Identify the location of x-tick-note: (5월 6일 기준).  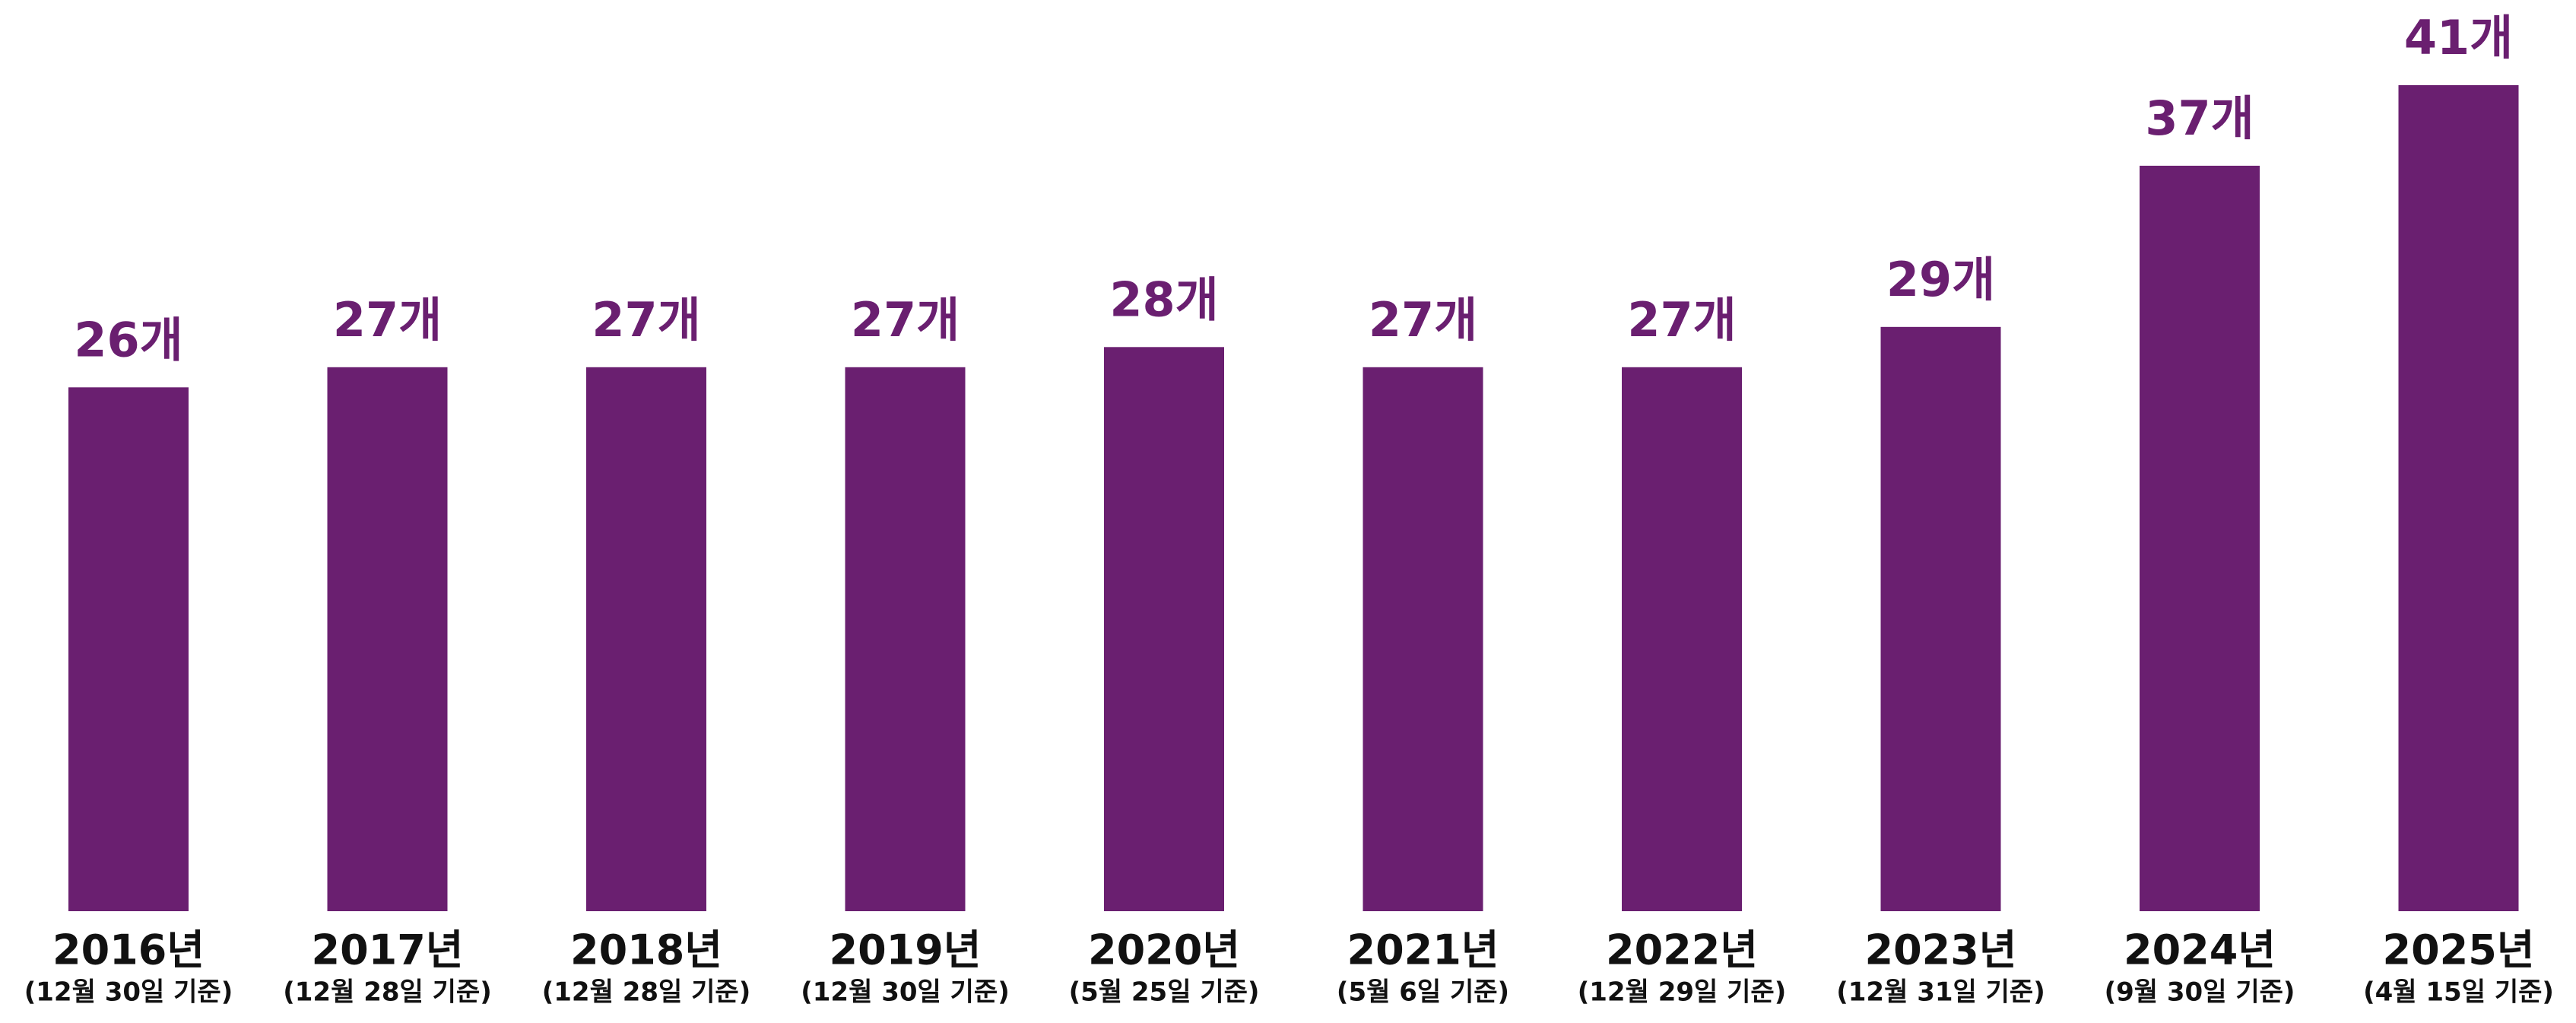
(1423, 992).